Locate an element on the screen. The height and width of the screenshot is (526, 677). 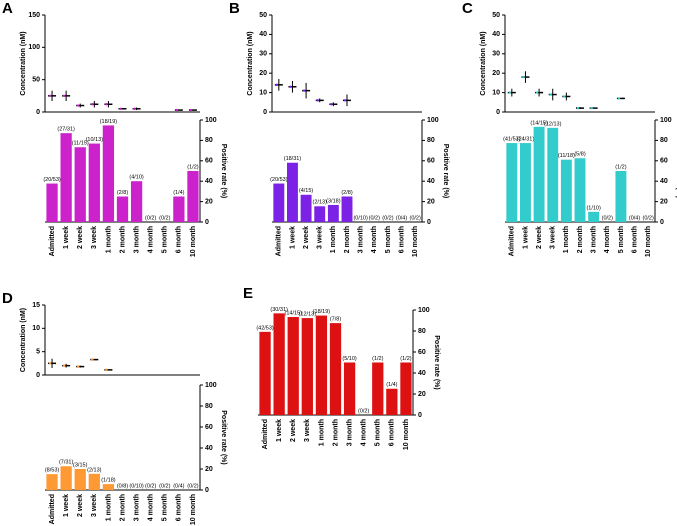
value-label: (8/53) is located at coordinates (52, 471).